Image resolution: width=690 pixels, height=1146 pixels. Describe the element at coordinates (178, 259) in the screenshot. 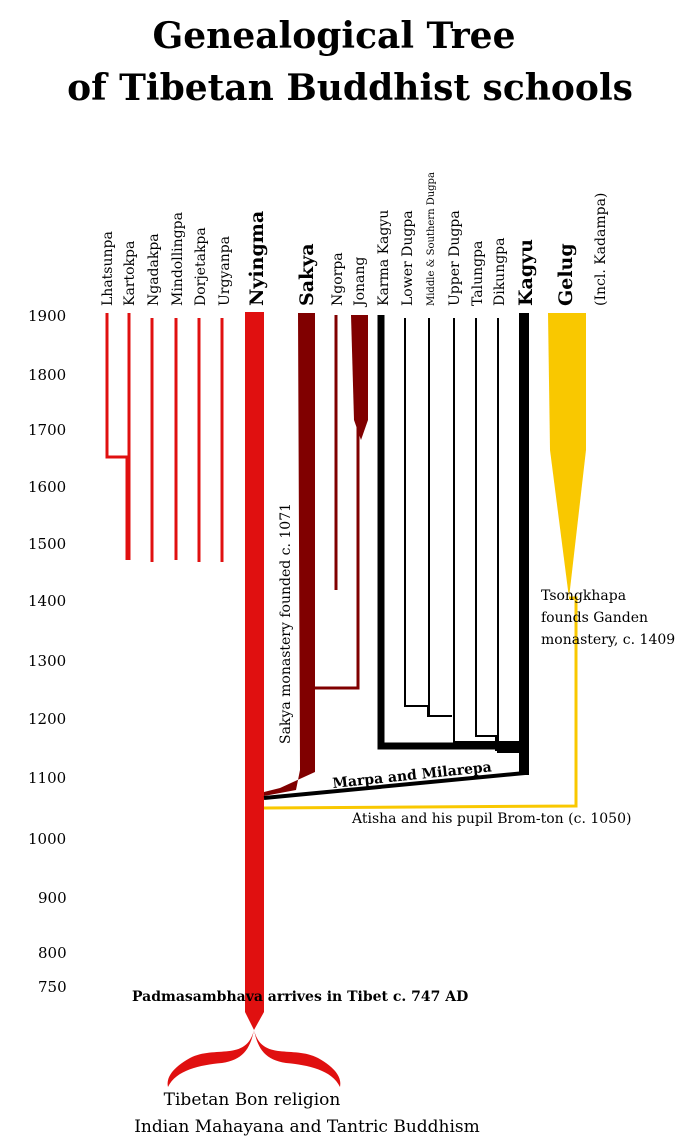

I see `school-label-mindollingpa: Mindollingpa` at that location.